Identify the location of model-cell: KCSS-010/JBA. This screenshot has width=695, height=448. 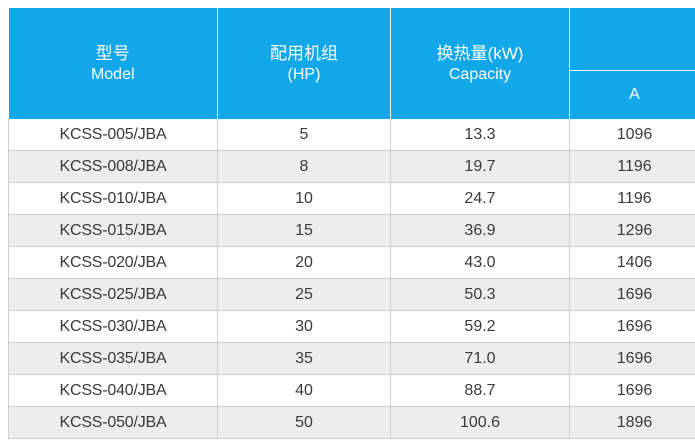
(113, 198).